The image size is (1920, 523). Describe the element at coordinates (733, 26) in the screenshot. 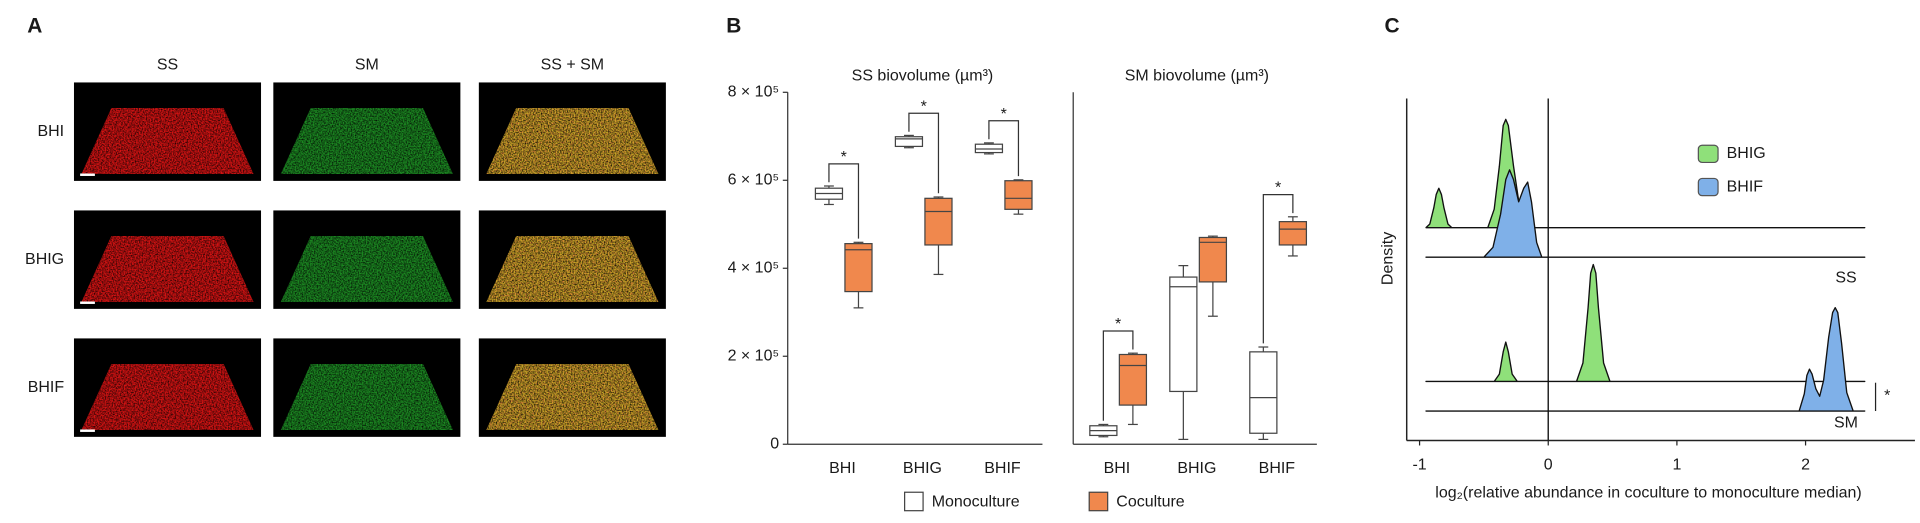

I see `panel-label: B` at that location.